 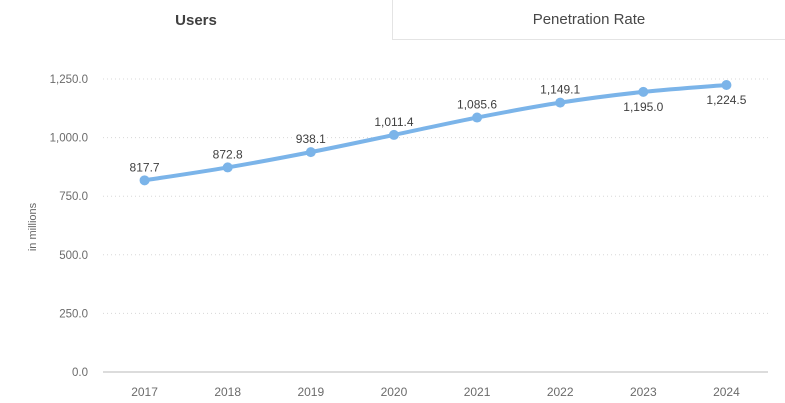 What do you see at coordinates (393, 122) in the screenshot?
I see `data-point-label: 1,011.4` at bounding box center [393, 122].